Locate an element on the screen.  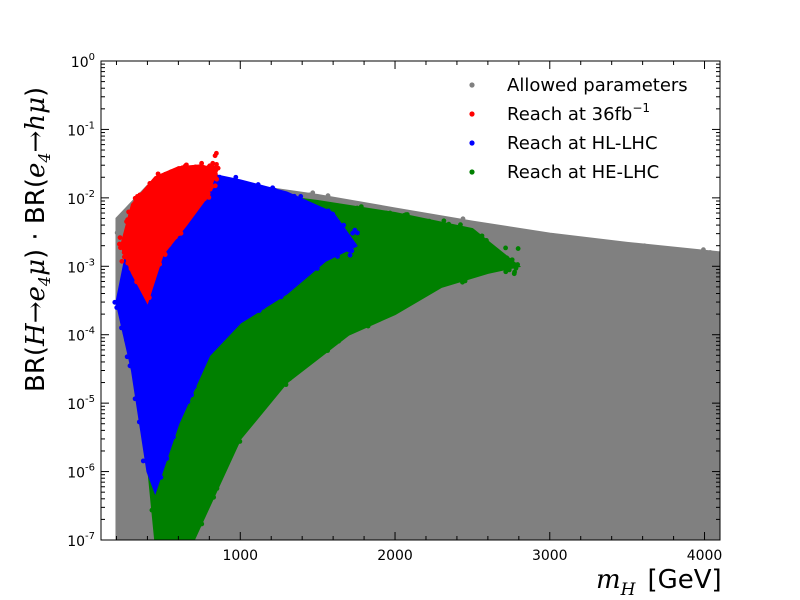
y-tick-label: 10⁻² is located at coordinates (81, 198).